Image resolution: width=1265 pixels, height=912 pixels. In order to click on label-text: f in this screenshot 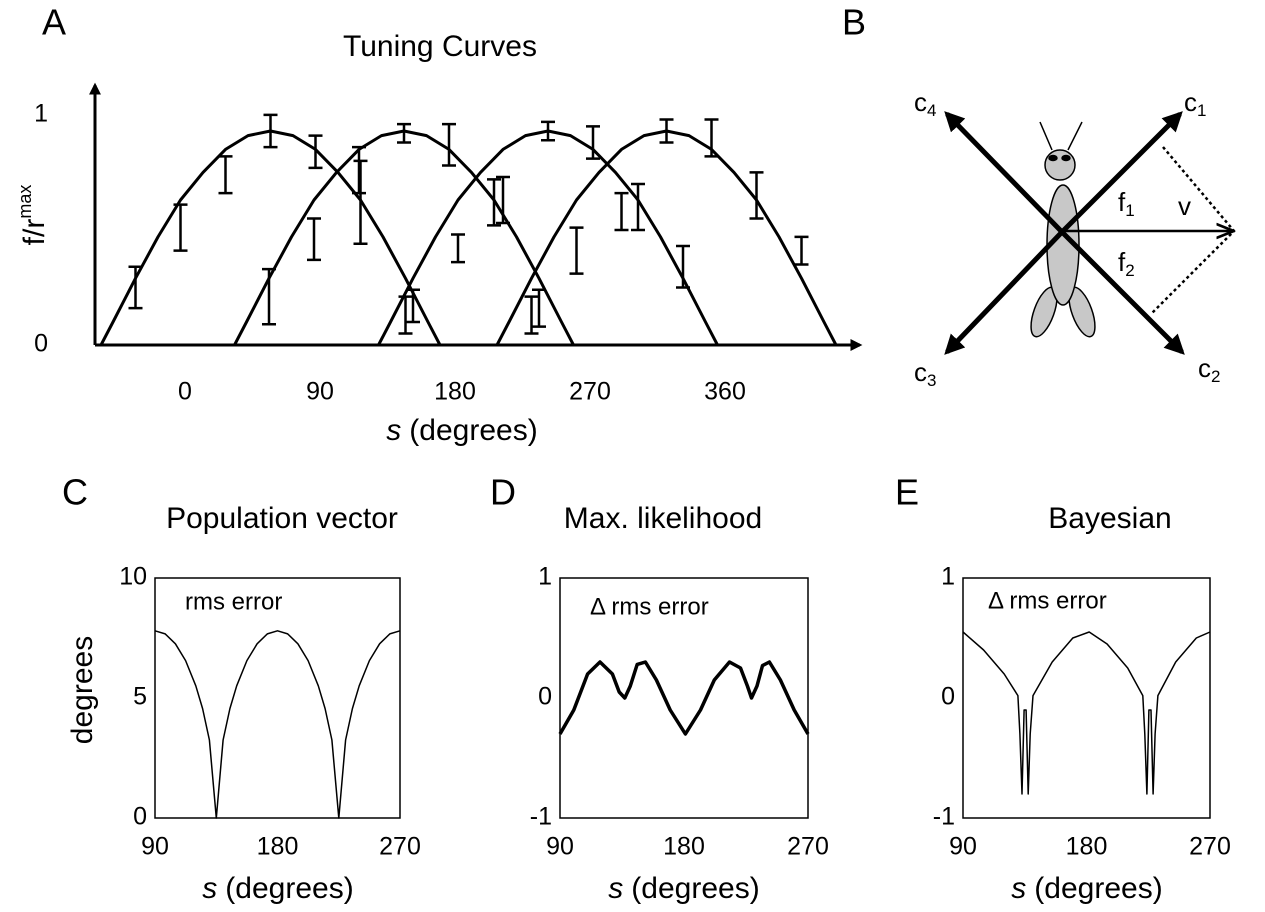, I will do `click(1122, 262)`.